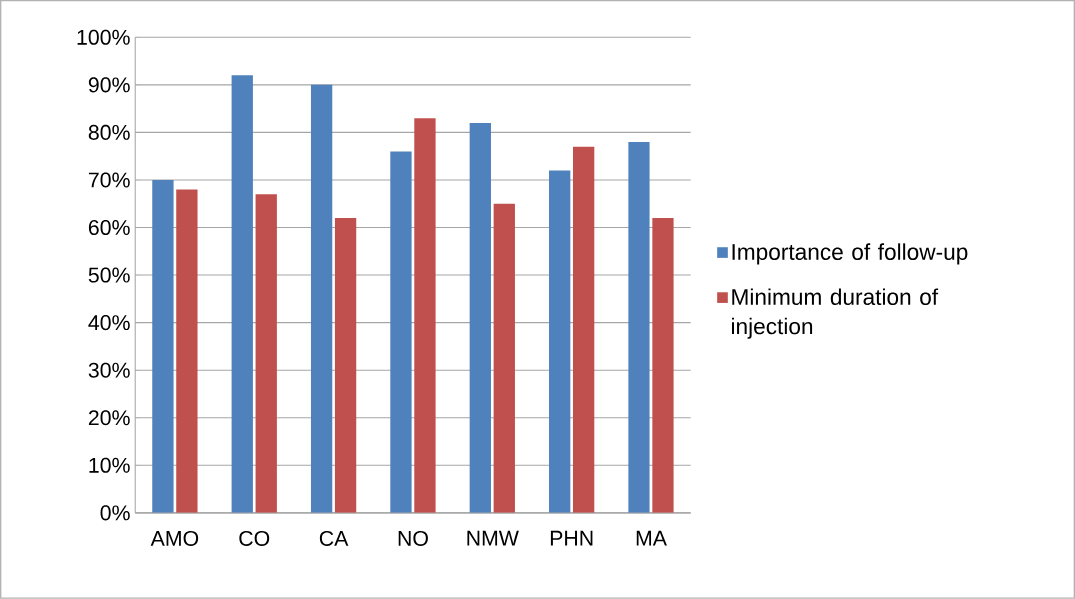  Describe the element at coordinates (493, 538) in the screenshot. I see `x-tick-label: NMW` at that location.